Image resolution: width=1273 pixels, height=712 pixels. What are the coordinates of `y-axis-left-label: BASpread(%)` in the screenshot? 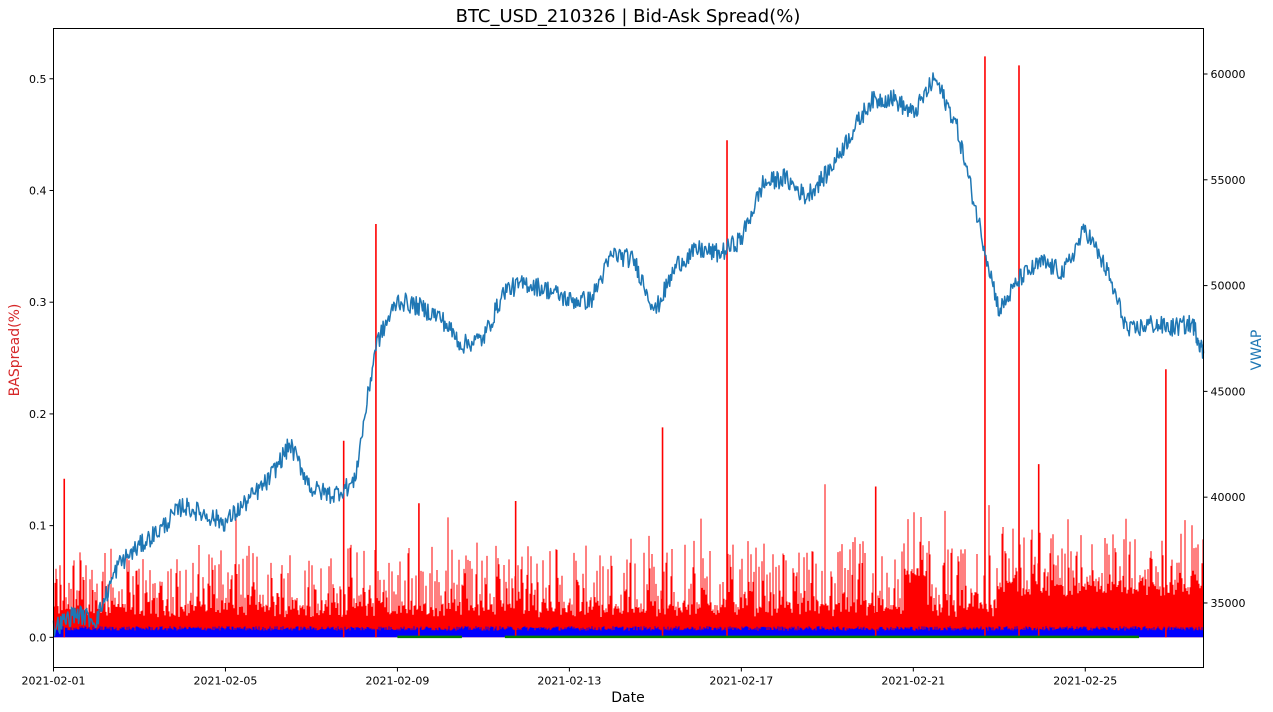 It's located at (15, 350).